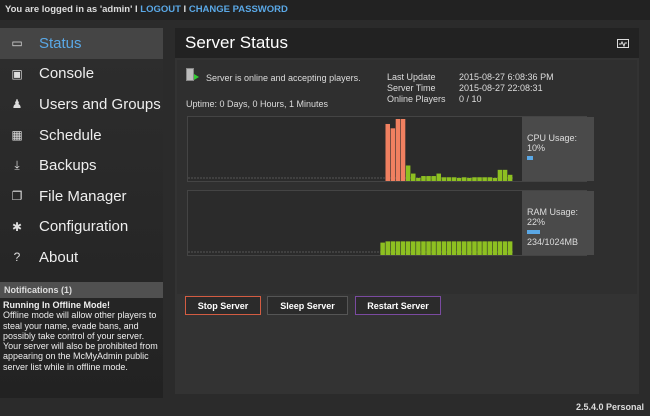 The height and width of the screenshot is (416, 650). What do you see at coordinates (552, 138) in the screenshot?
I see `cpu-label: CPU Usage:` at bounding box center [552, 138].